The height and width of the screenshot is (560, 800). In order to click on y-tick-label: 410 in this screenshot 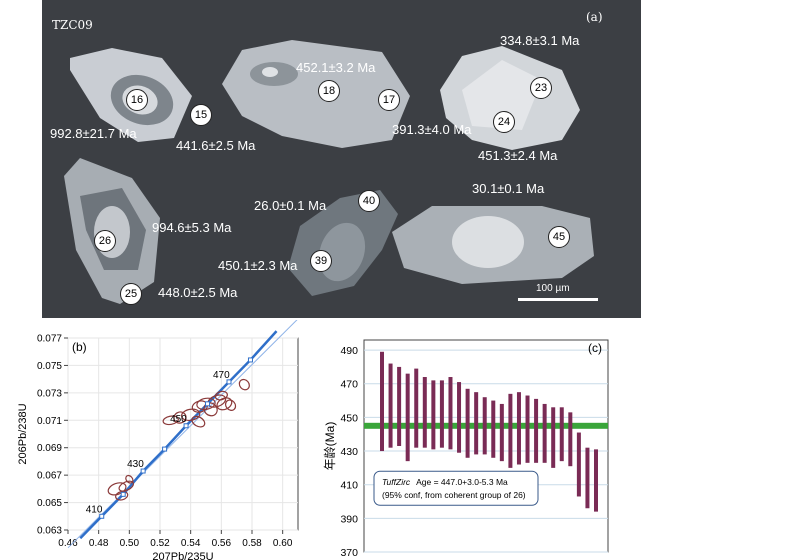, I will do `click(349, 486)`.